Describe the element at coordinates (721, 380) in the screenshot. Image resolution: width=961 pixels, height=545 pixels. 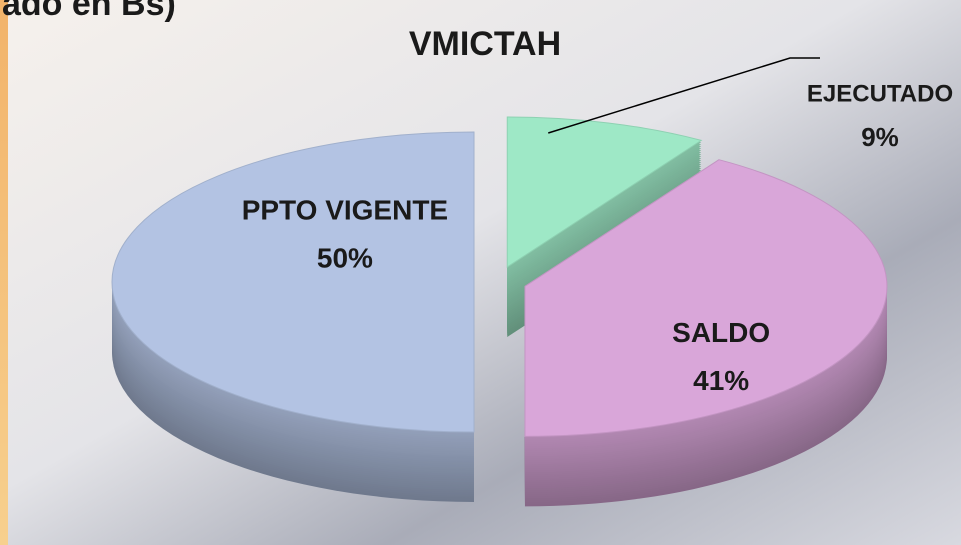
I see `slice-value-label: 41%` at that location.